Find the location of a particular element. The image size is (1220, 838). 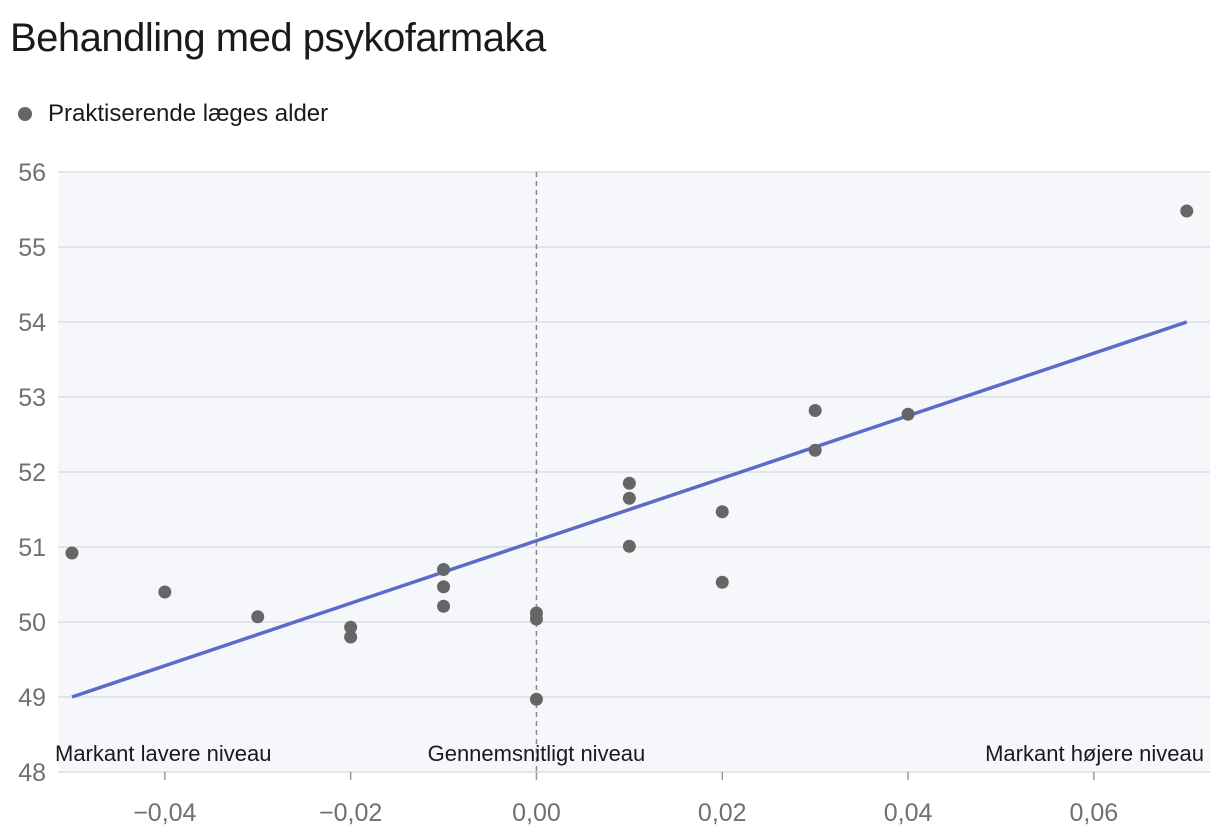

chart-legend: Praktiserende læges alder is located at coordinates (173, 114).